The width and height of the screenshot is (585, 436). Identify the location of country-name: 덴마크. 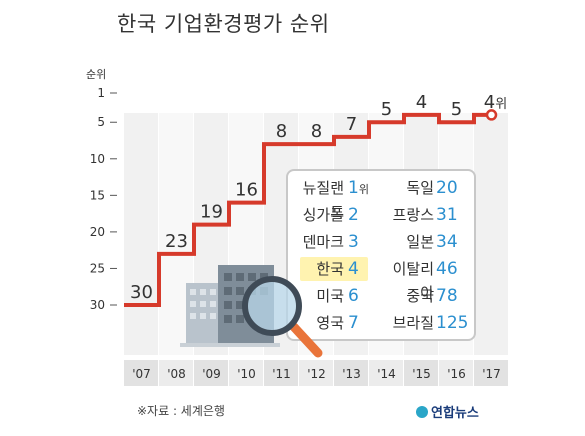
(323, 242).